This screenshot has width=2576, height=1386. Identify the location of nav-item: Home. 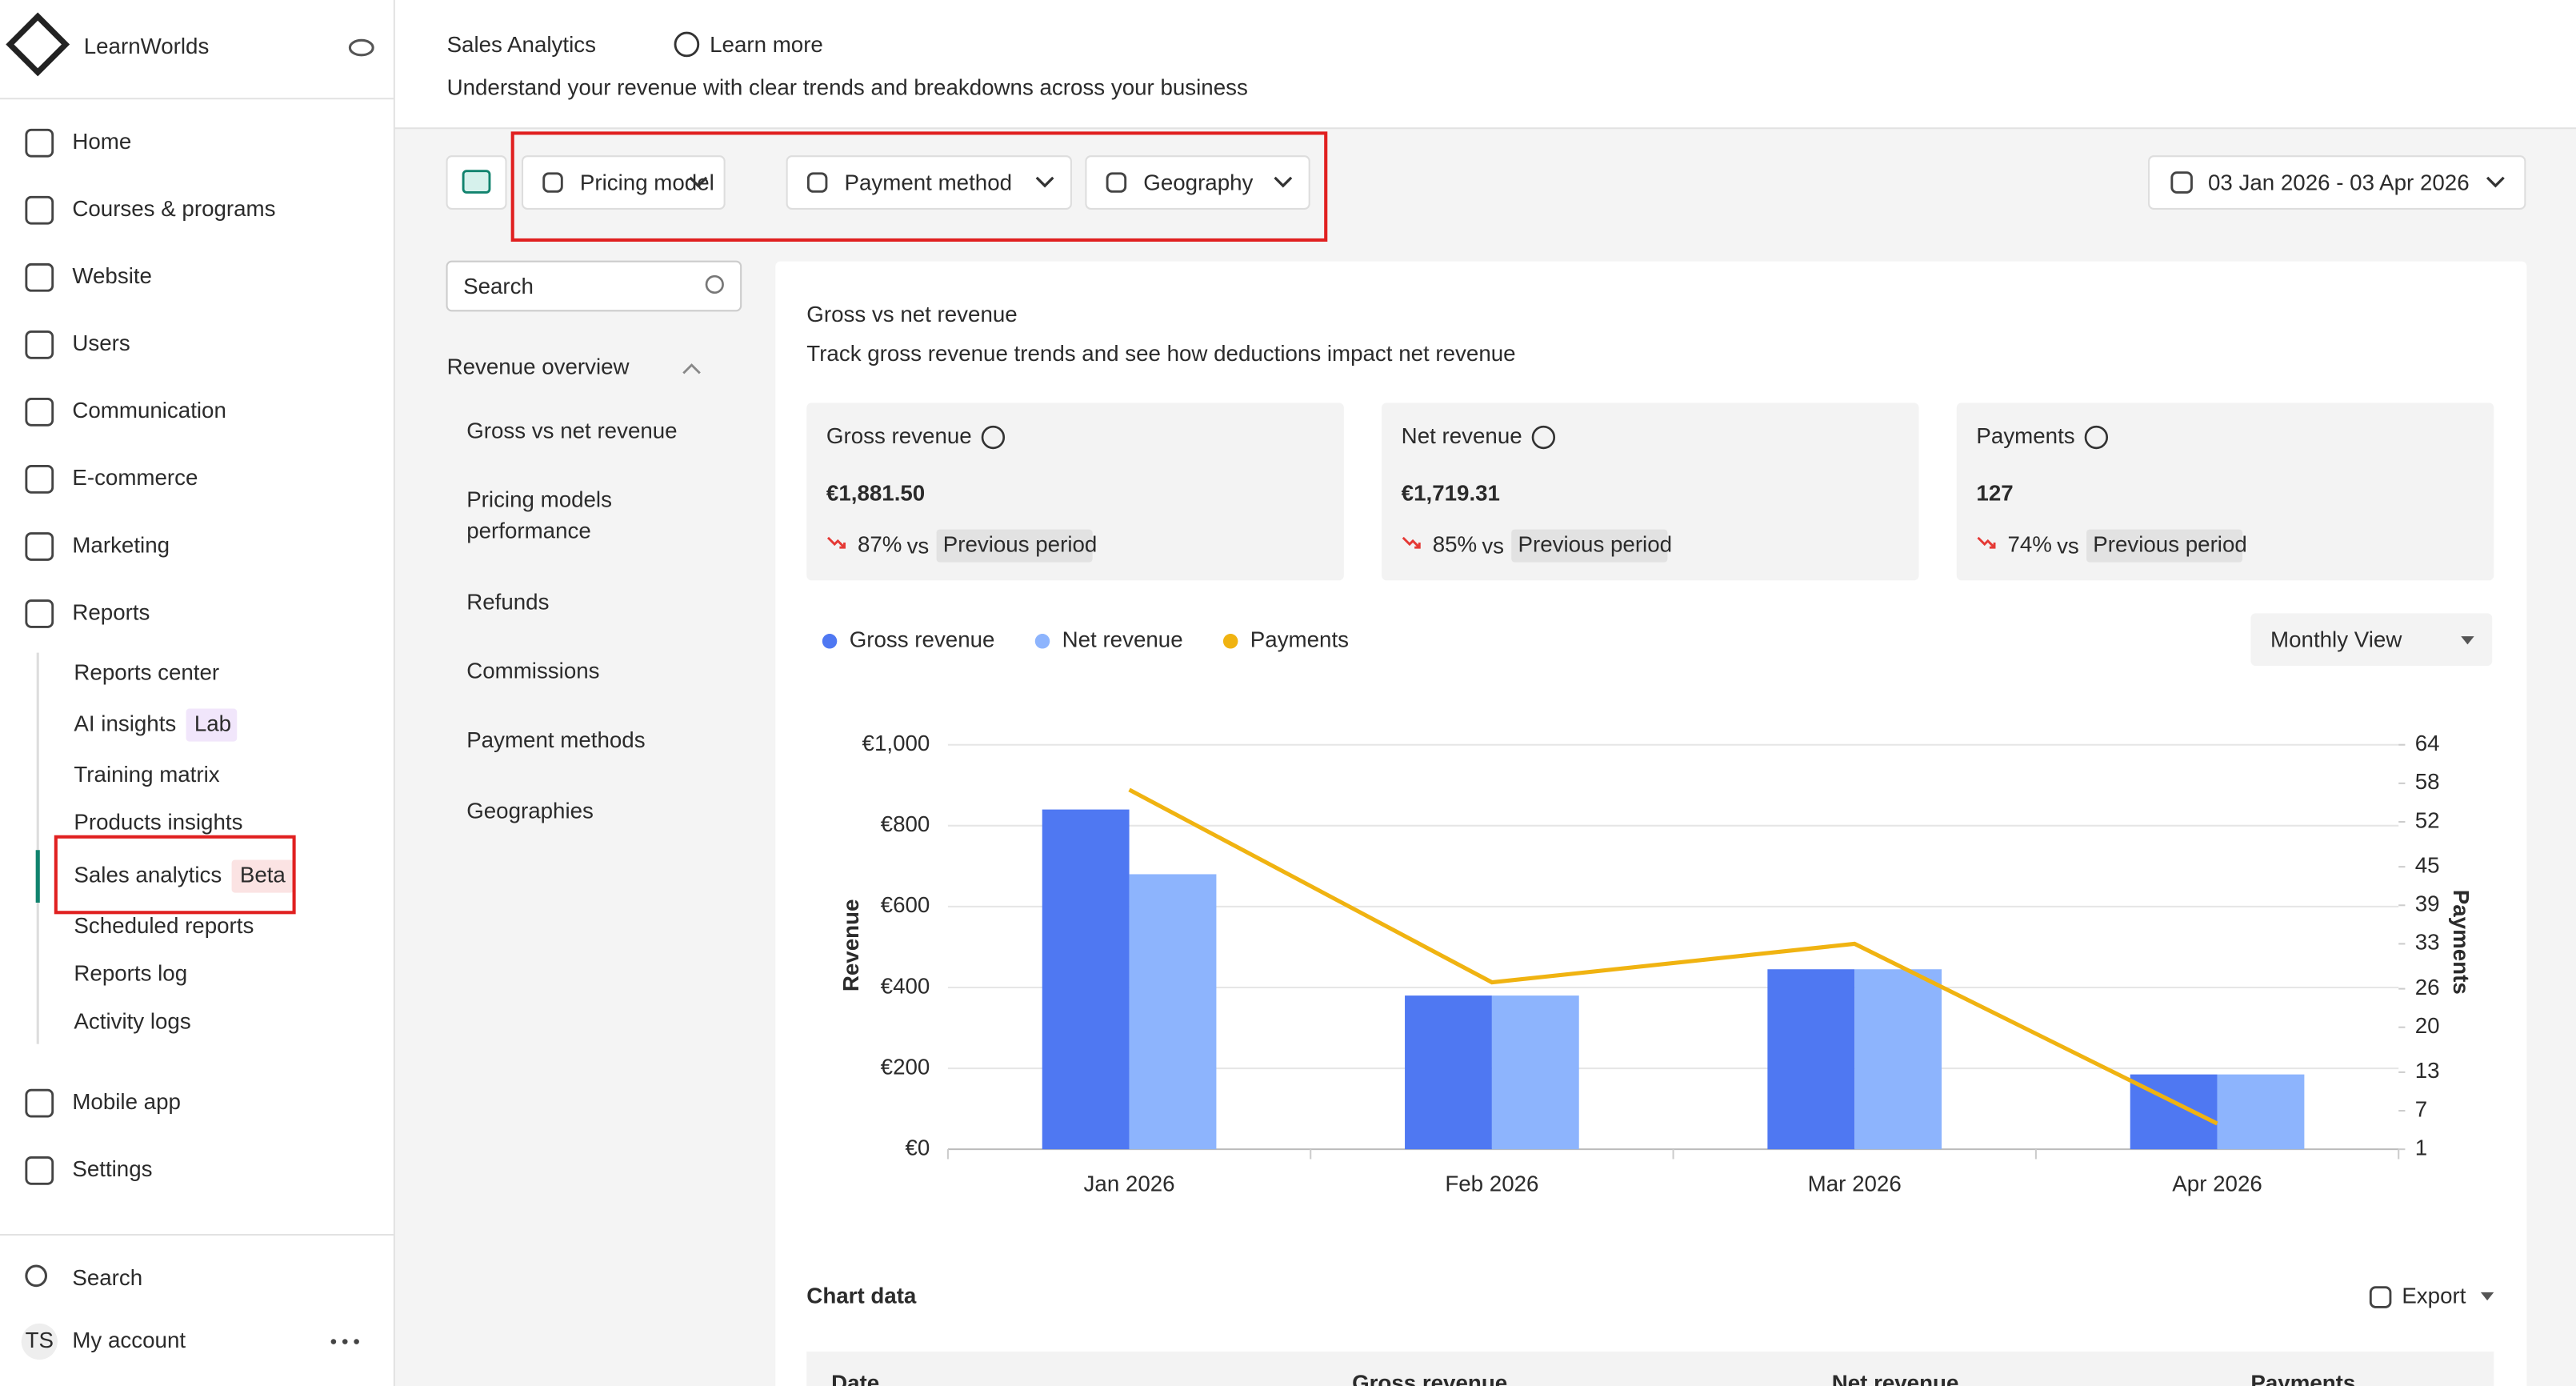
(101, 141).